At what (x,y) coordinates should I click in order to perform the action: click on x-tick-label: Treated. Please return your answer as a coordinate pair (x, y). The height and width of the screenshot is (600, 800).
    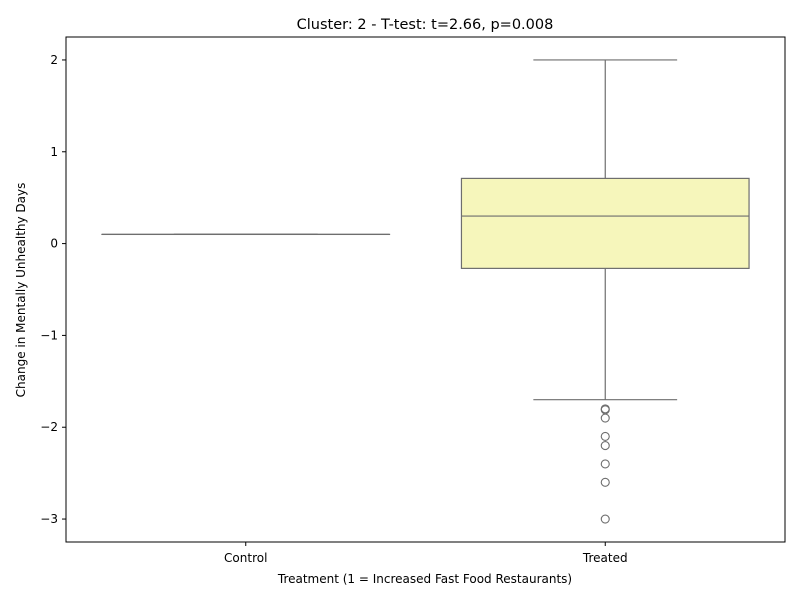
    Looking at the image, I should click on (605, 558).